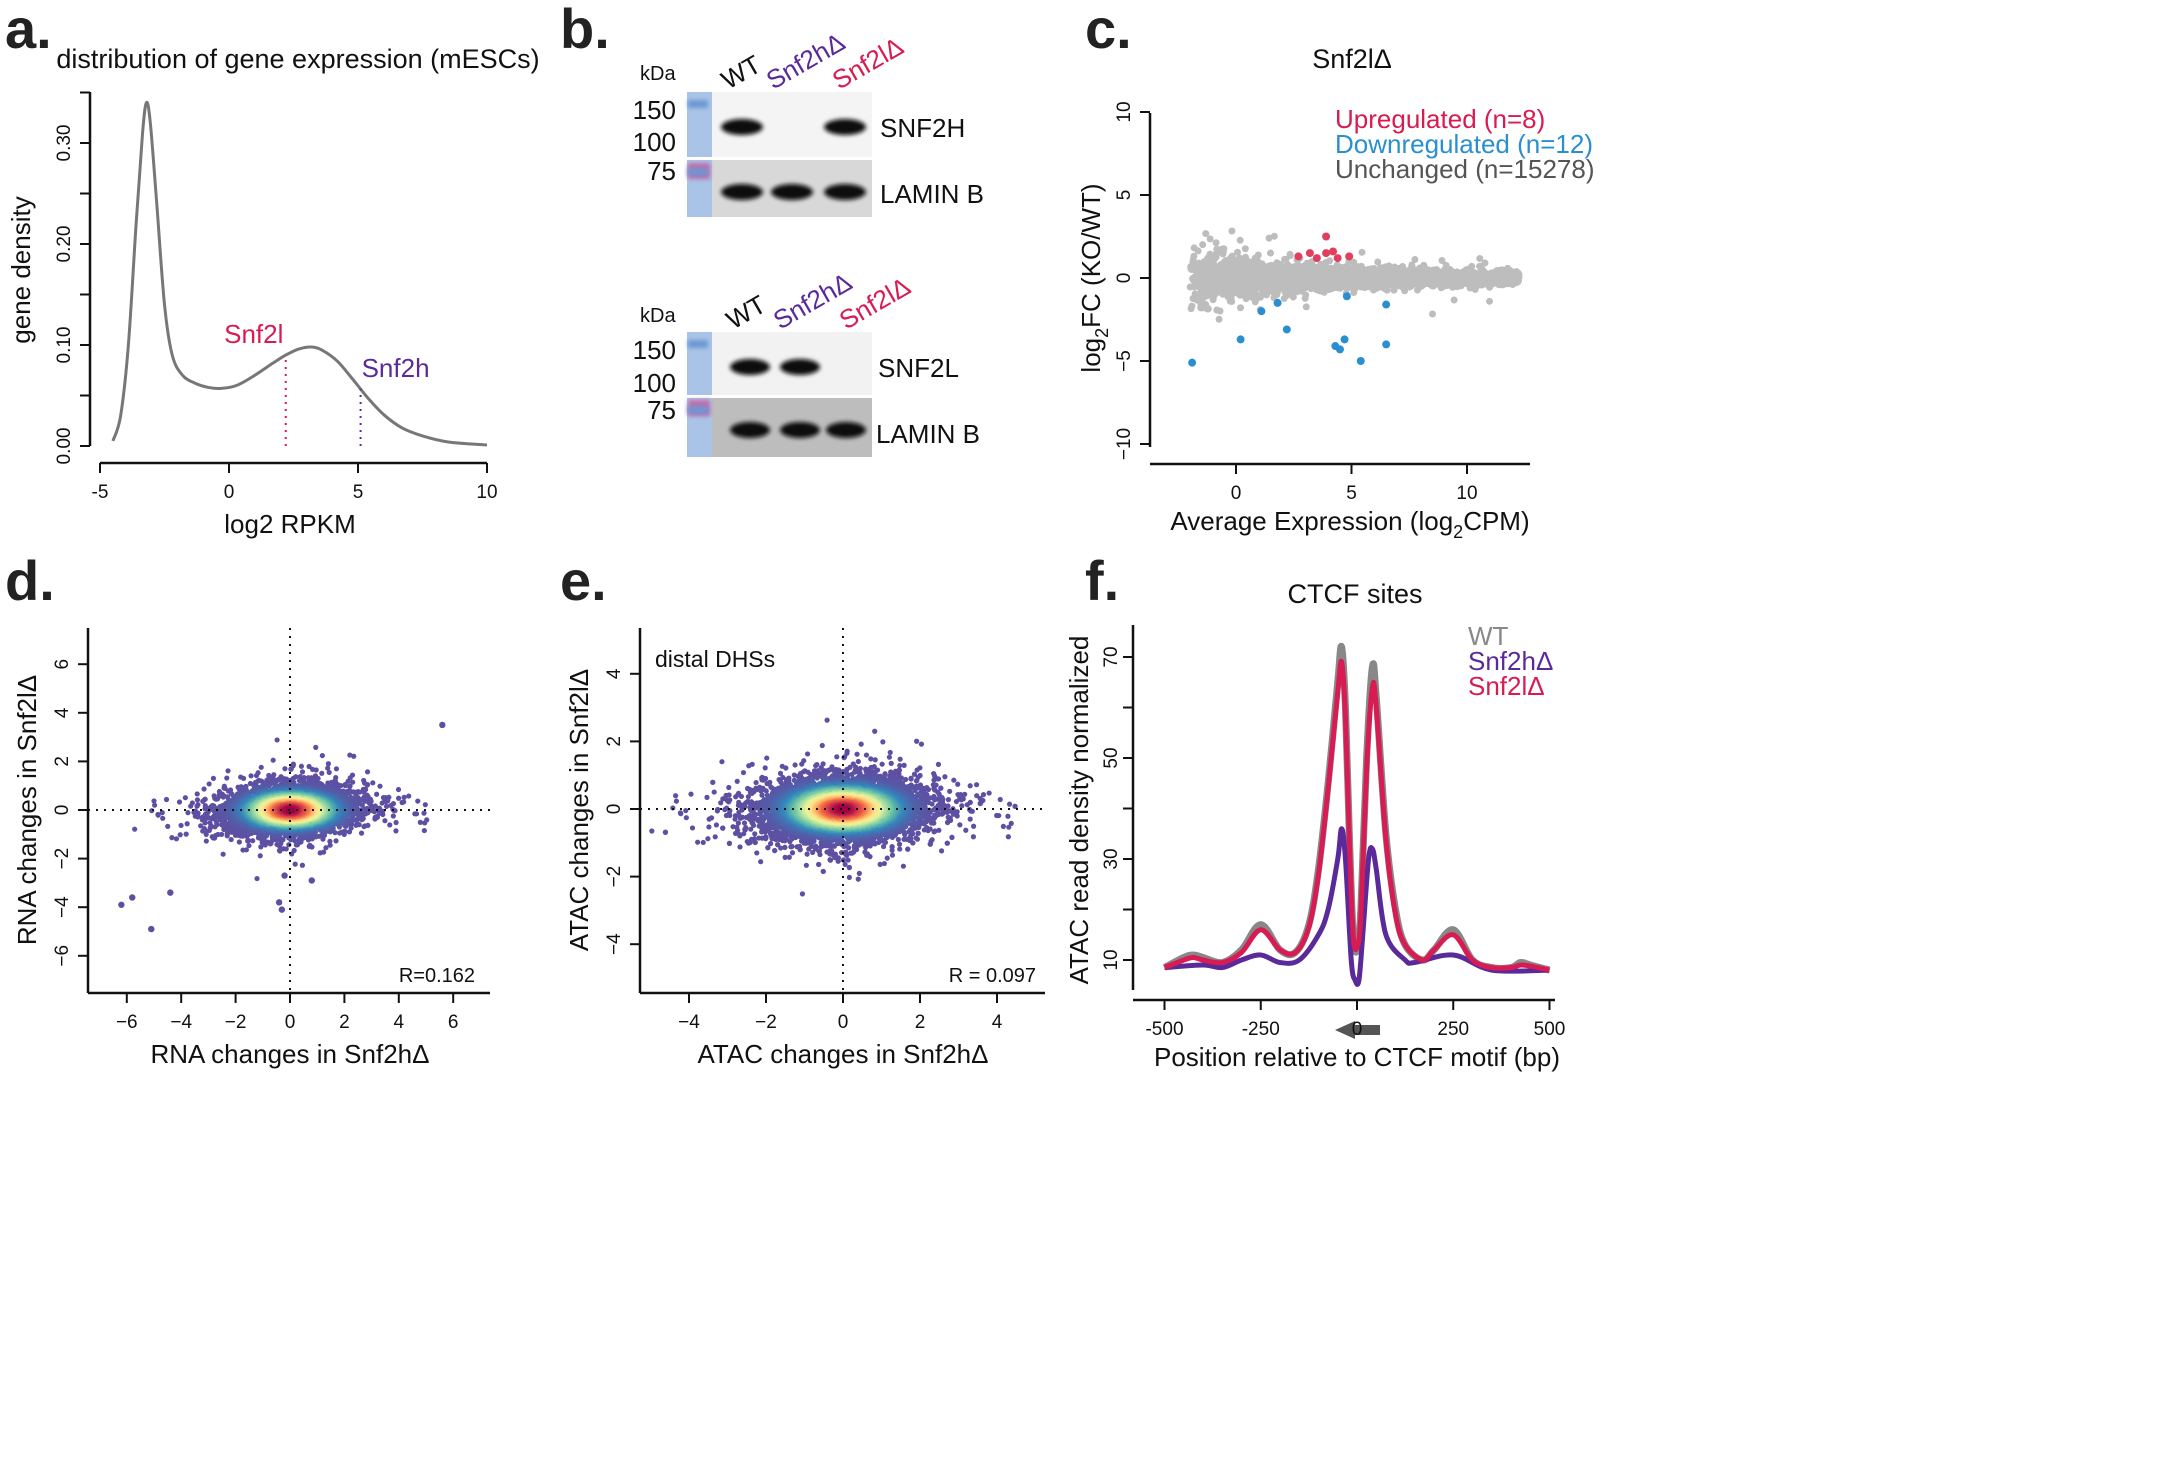 The width and height of the screenshot is (2168, 1480). Describe the element at coordinates (399, 1022) in the screenshot. I see `x-tick-label: 4` at that location.